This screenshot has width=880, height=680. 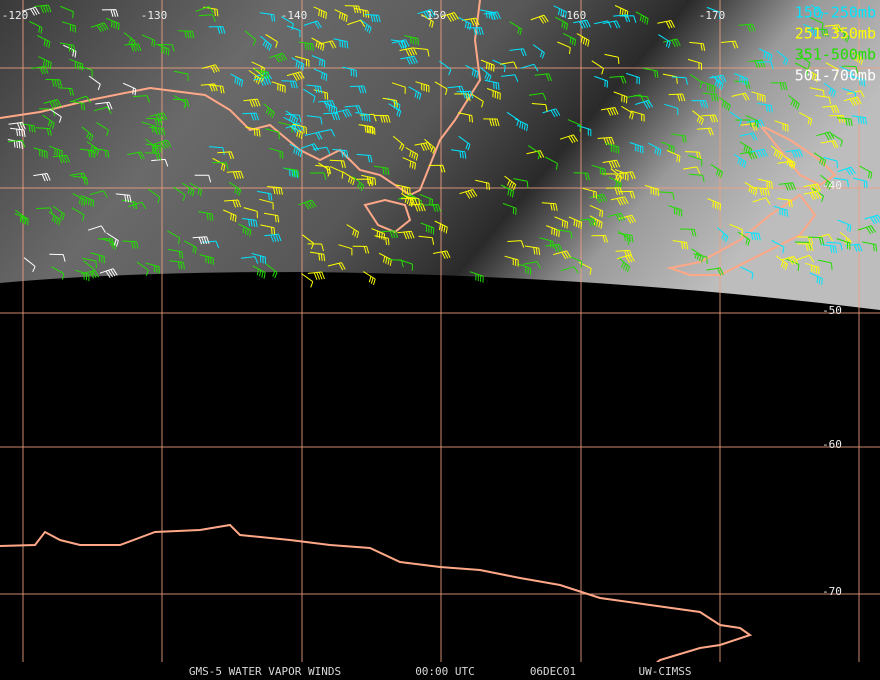 What do you see at coordinates (835, 13) in the screenshot?
I see `legend-entry: 150-250mb` at bounding box center [835, 13].